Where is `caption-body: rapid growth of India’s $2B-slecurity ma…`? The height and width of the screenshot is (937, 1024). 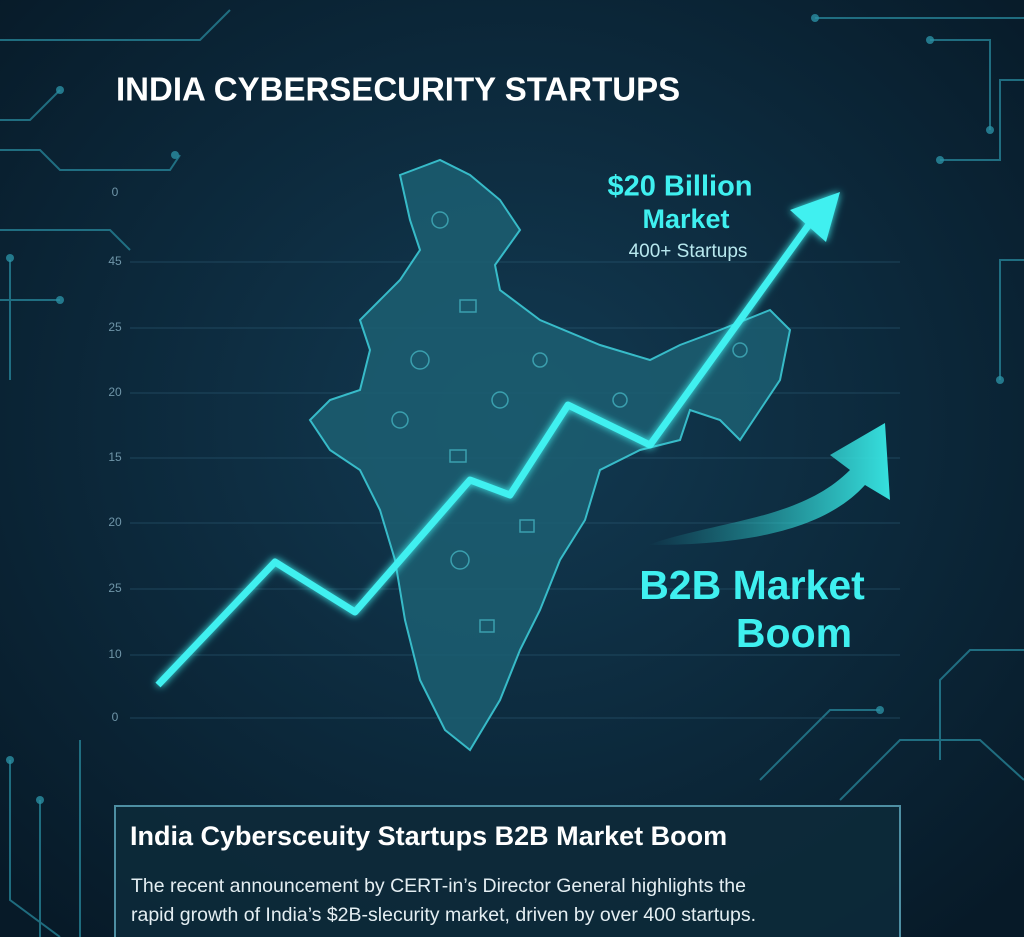 caption-body: rapid growth of India’s $2B-slecurity ma… is located at coordinates (443, 915).